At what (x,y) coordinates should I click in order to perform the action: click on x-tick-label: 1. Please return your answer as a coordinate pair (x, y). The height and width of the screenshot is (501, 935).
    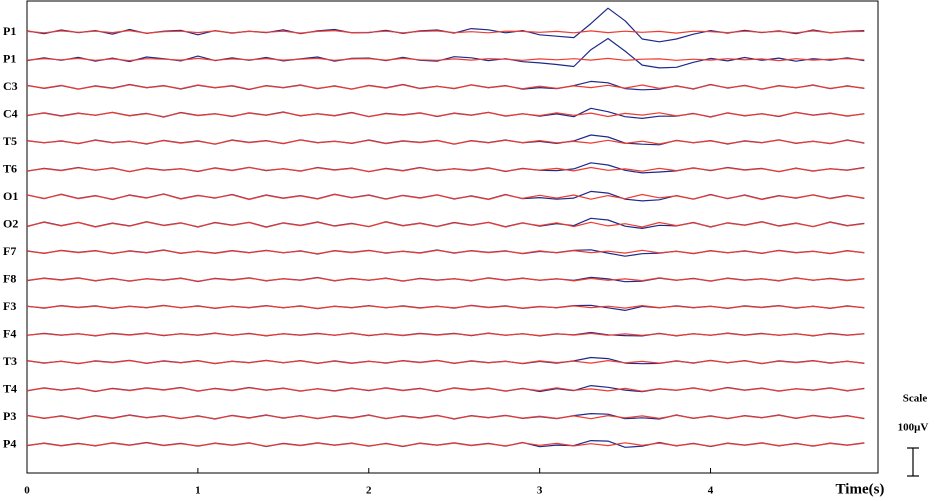
    Looking at the image, I should click on (198, 491).